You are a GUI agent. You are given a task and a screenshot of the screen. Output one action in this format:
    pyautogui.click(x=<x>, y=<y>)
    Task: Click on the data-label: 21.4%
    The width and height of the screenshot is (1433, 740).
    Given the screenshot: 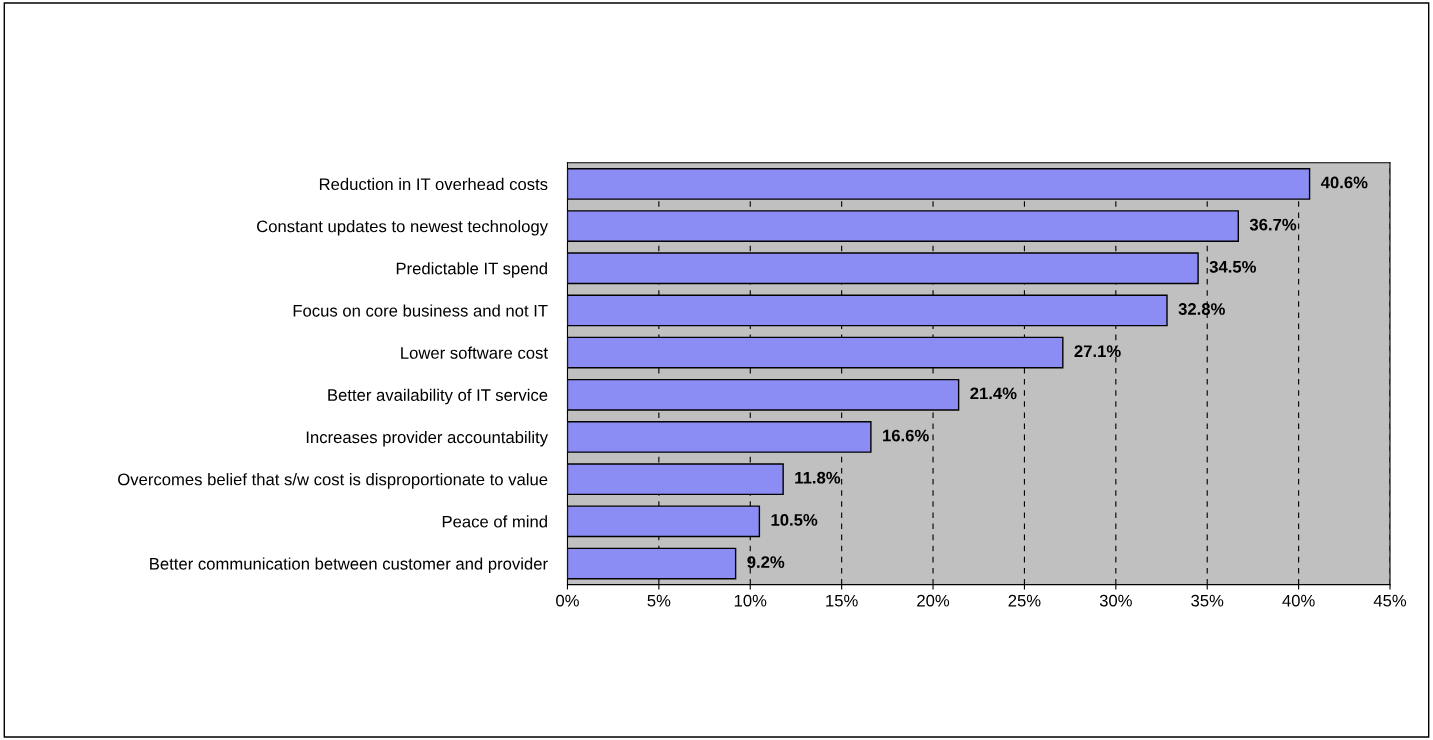 What is the action you would take?
    pyautogui.click(x=993, y=393)
    